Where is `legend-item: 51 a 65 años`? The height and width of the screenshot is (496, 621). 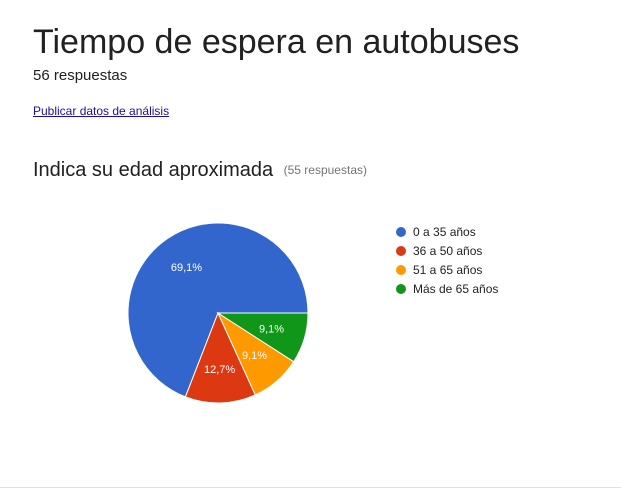 legend-item: 51 a 65 años is located at coordinates (447, 269).